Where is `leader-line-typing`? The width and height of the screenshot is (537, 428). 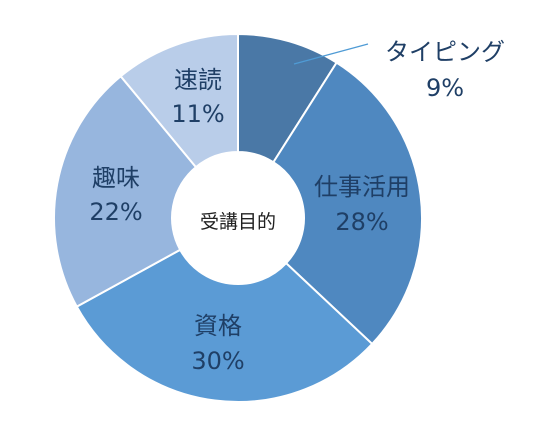 leader-line-typing is located at coordinates (331, 54).